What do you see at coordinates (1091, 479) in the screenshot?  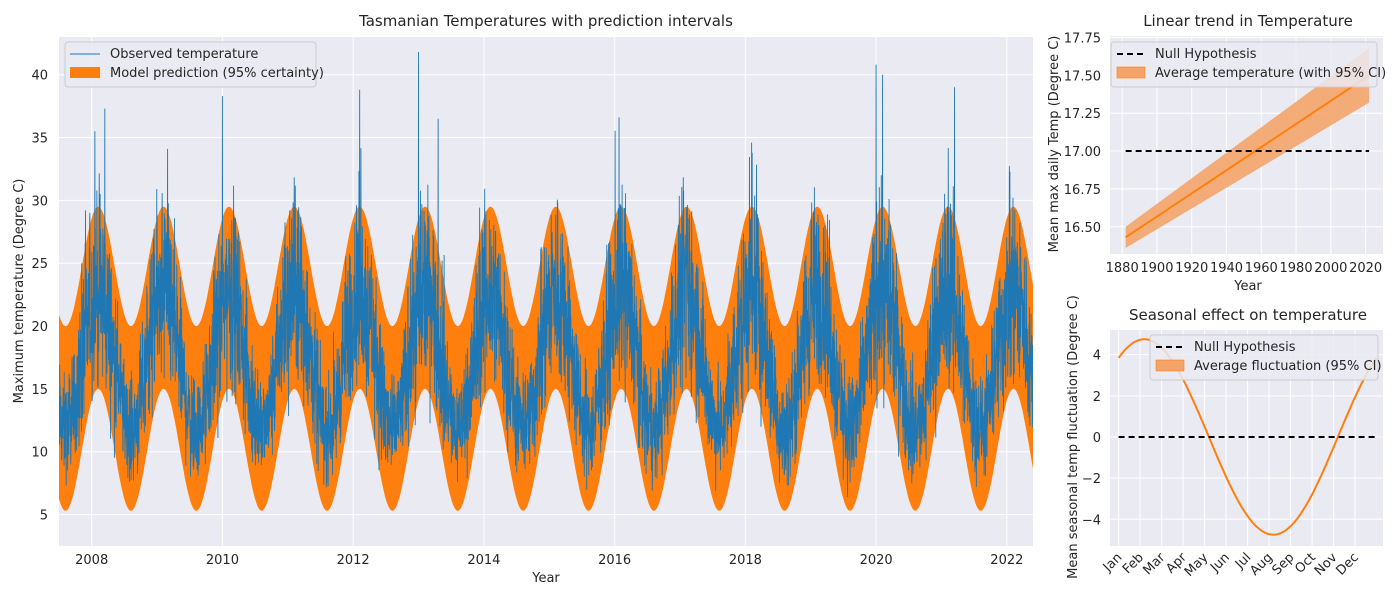 I see `seasonal-y-tick-label: −2` at bounding box center [1091, 479].